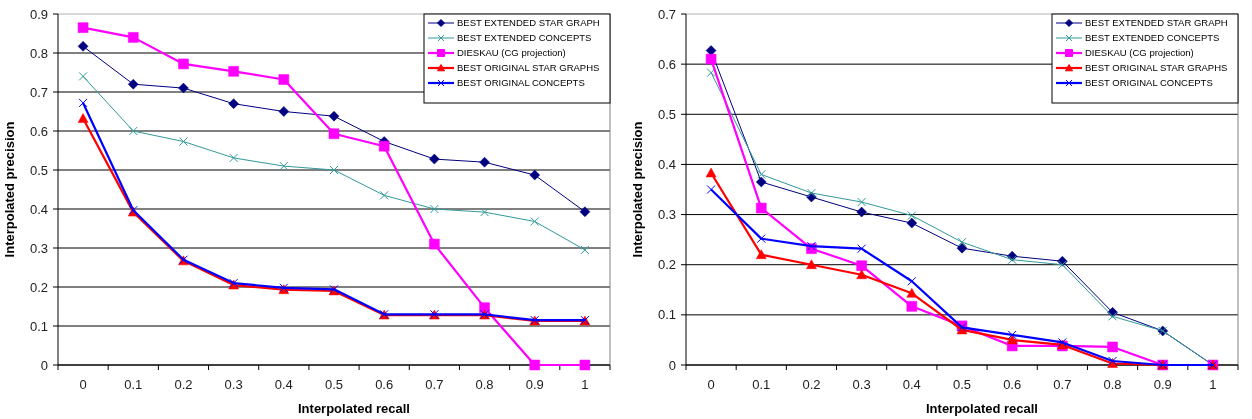  Describe the element at coordinates (38, 14) in the screenshot. I see `y-tick-label: 0.9` at that location.